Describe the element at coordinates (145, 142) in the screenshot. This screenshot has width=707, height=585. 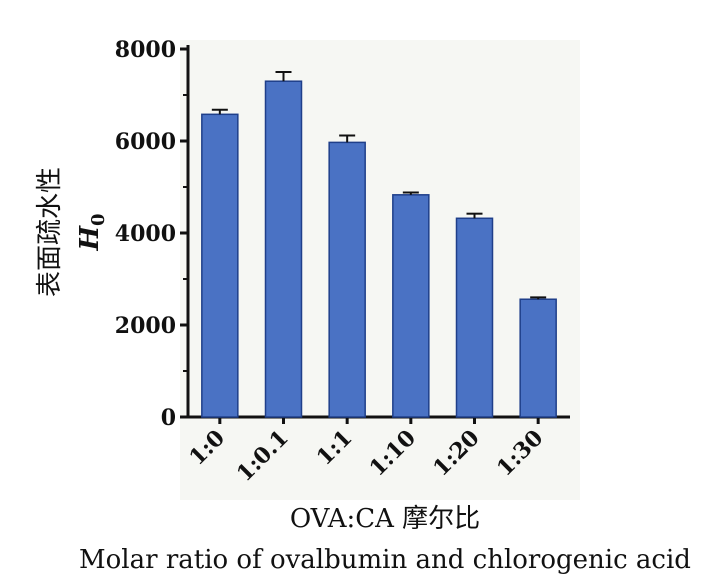
I see `y-tick-label: 6000` at that location.